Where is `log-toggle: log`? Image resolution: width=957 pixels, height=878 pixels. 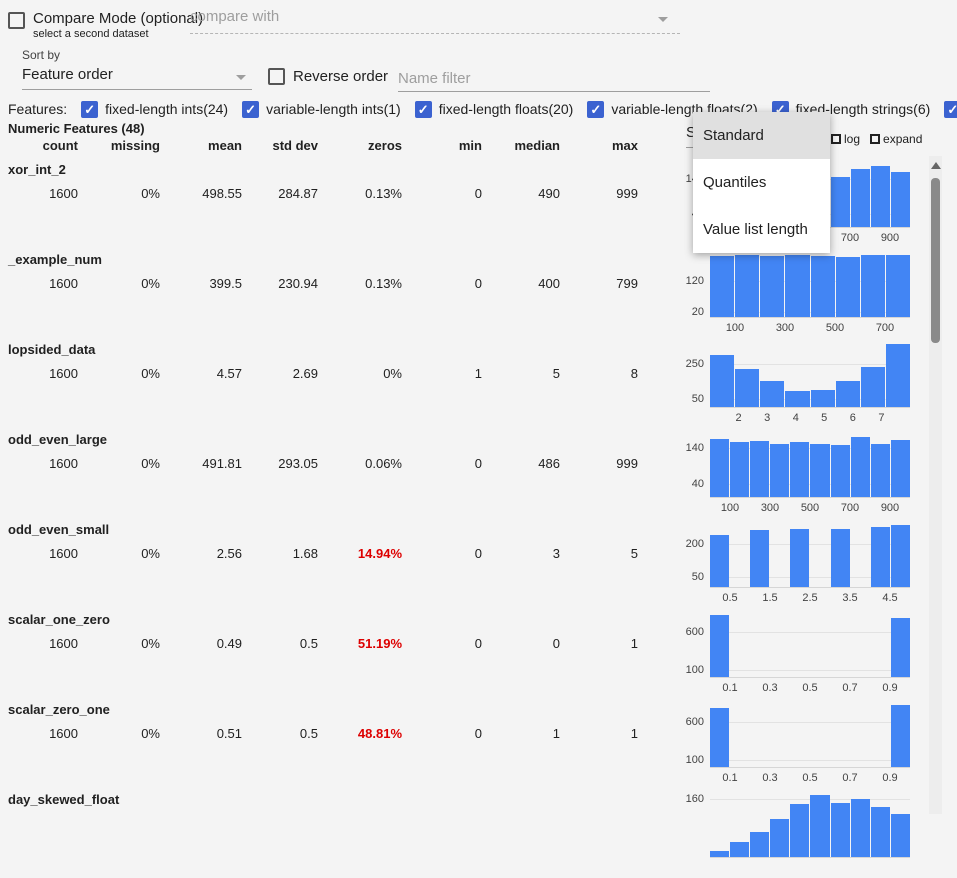
log-toggle: log is located at coordinates (845, 139).